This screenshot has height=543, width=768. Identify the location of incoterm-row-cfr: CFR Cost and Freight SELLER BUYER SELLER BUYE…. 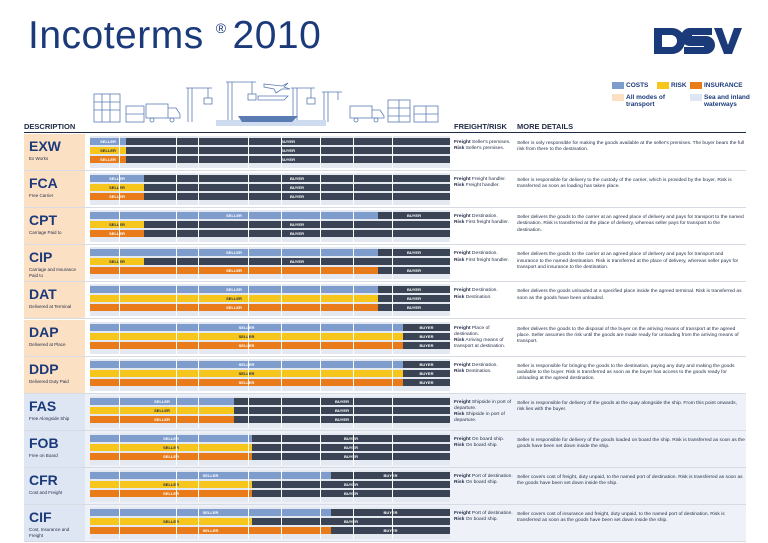
(385, 486).